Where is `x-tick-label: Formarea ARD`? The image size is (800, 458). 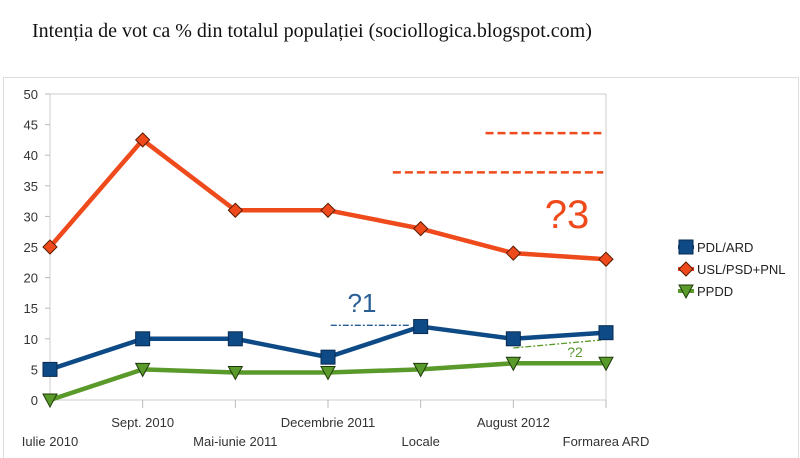
x-tick-label: Formarea ARD is located at coordinates (606, 441).